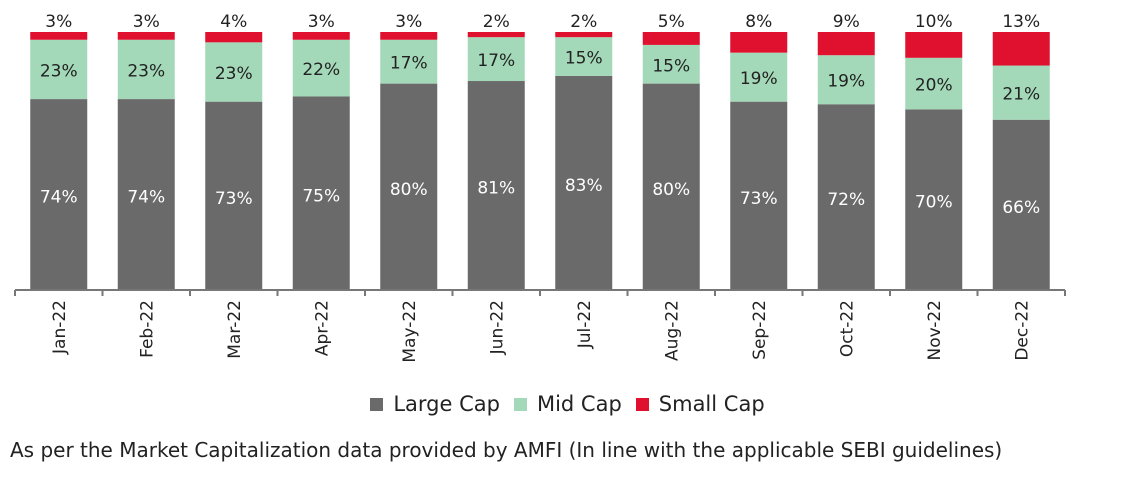 The image size is (1135, 481). I want to click on legend-item-small-cap: Small Cap, so click(700, 404).